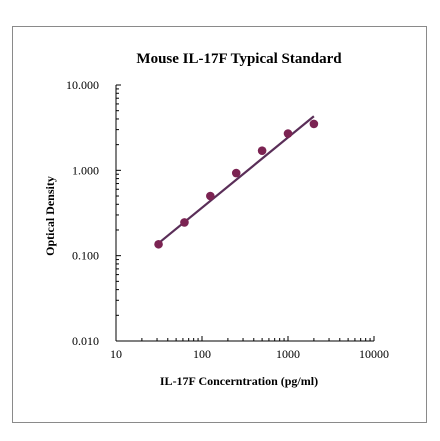 This screenshot has height=441, width=440. Describe the element at coordinates (85, 341) in the screenshot. I see `y-tick-label: 0.010` at that location.